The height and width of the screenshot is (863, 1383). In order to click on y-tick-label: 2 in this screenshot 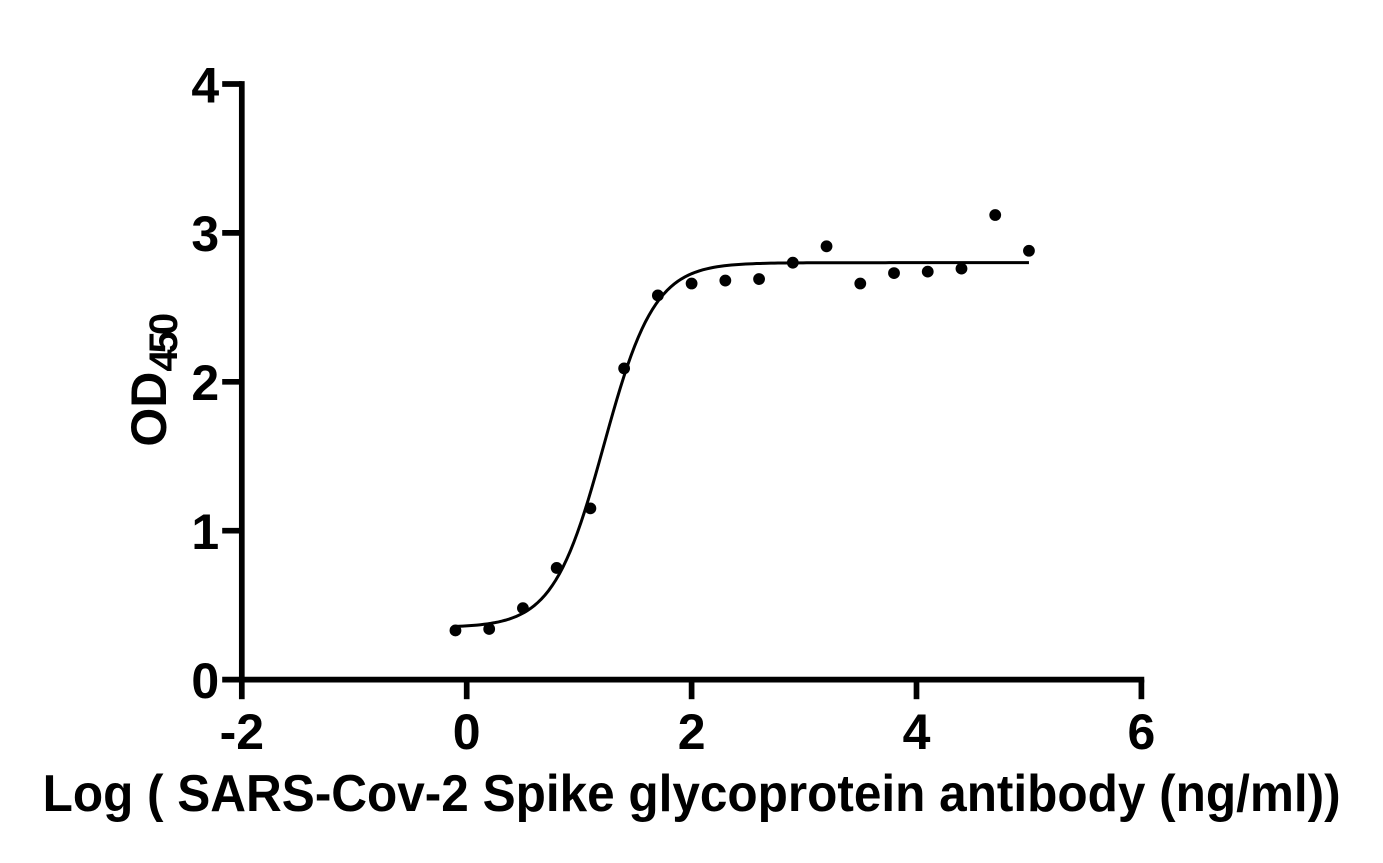, I will do `click(205, 383)`.